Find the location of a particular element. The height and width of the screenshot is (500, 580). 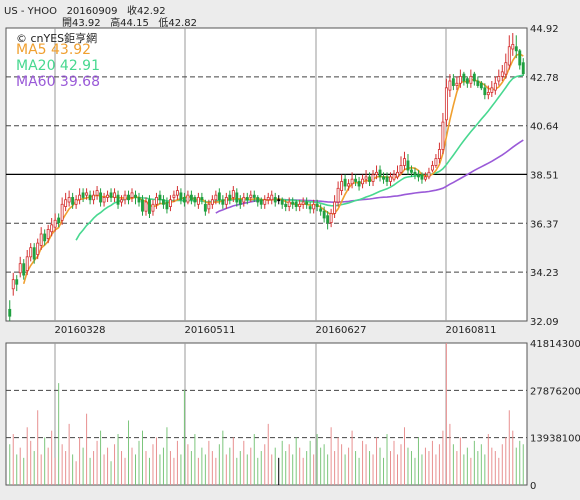

y-tick-label: 38.51 is located at coordinates (544, 175).